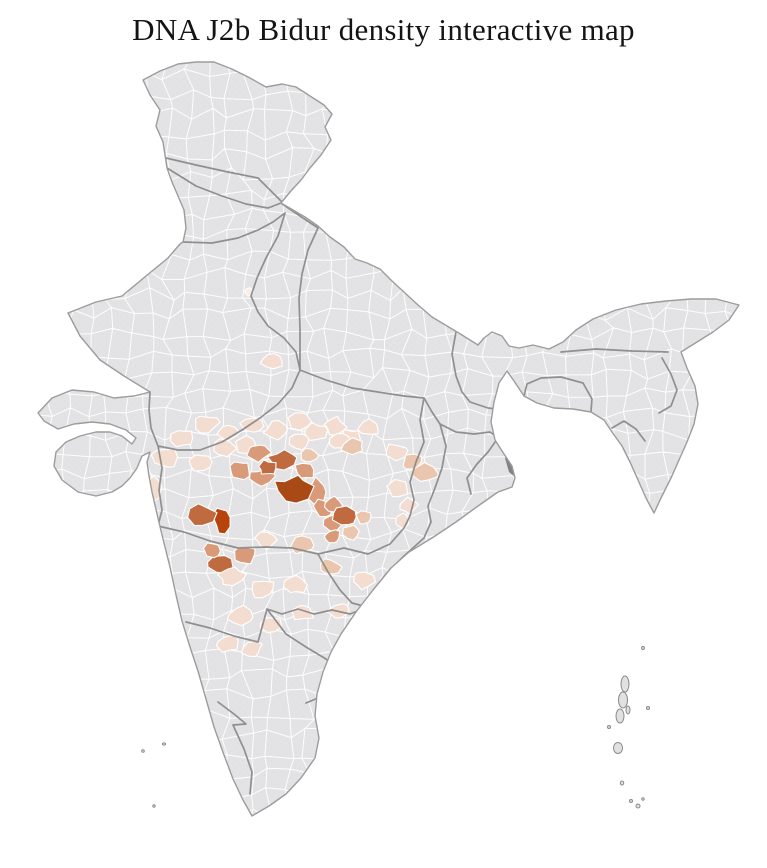  I want to click on lakshadweep-islands, so click(154, 775).